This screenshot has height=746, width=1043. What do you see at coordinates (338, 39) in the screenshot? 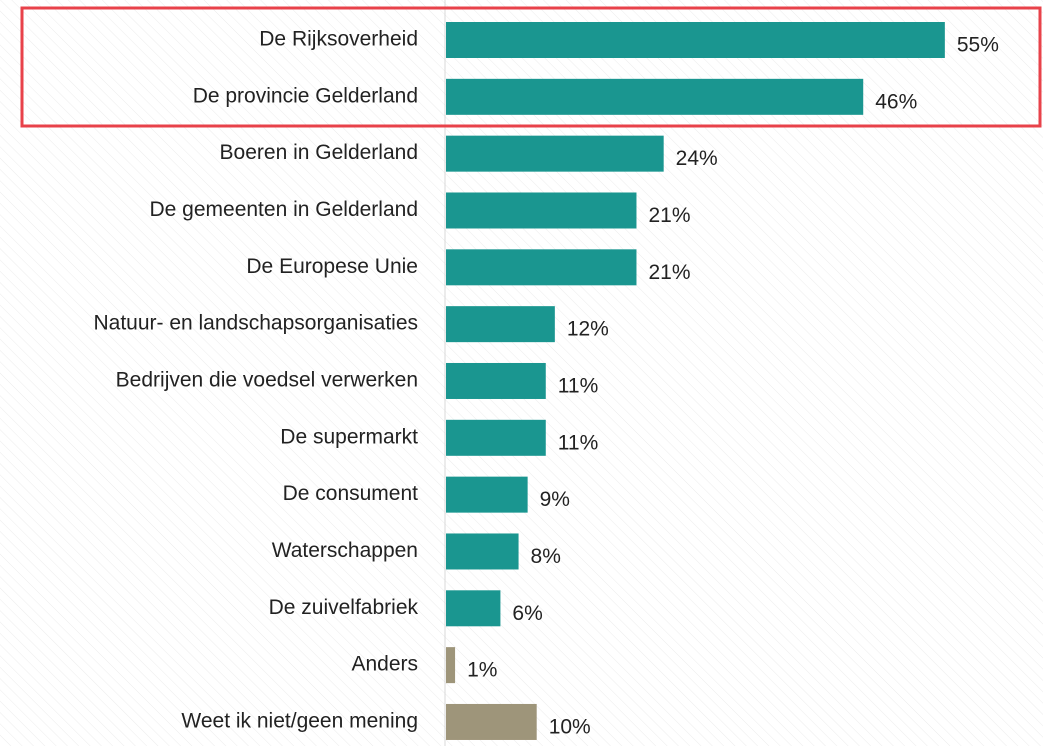
I see `category-label: De Rijksoverheid` at bounding box center [338, 39].